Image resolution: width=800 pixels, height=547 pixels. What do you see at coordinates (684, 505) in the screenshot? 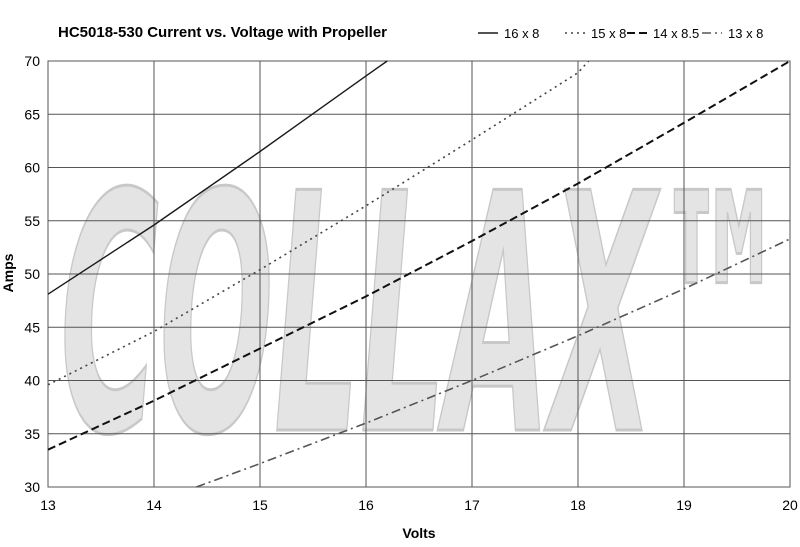
I see `x-tick-label: 19` at bounding box center [684, 505].